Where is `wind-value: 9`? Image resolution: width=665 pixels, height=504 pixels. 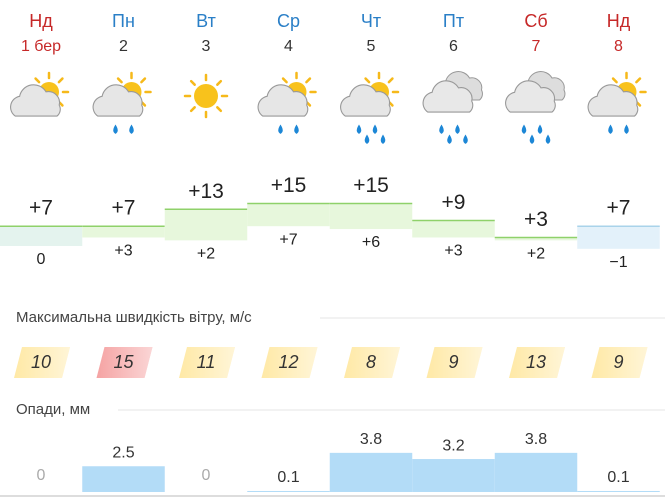
wind-value: 9 is located at coordinates (453, 362).